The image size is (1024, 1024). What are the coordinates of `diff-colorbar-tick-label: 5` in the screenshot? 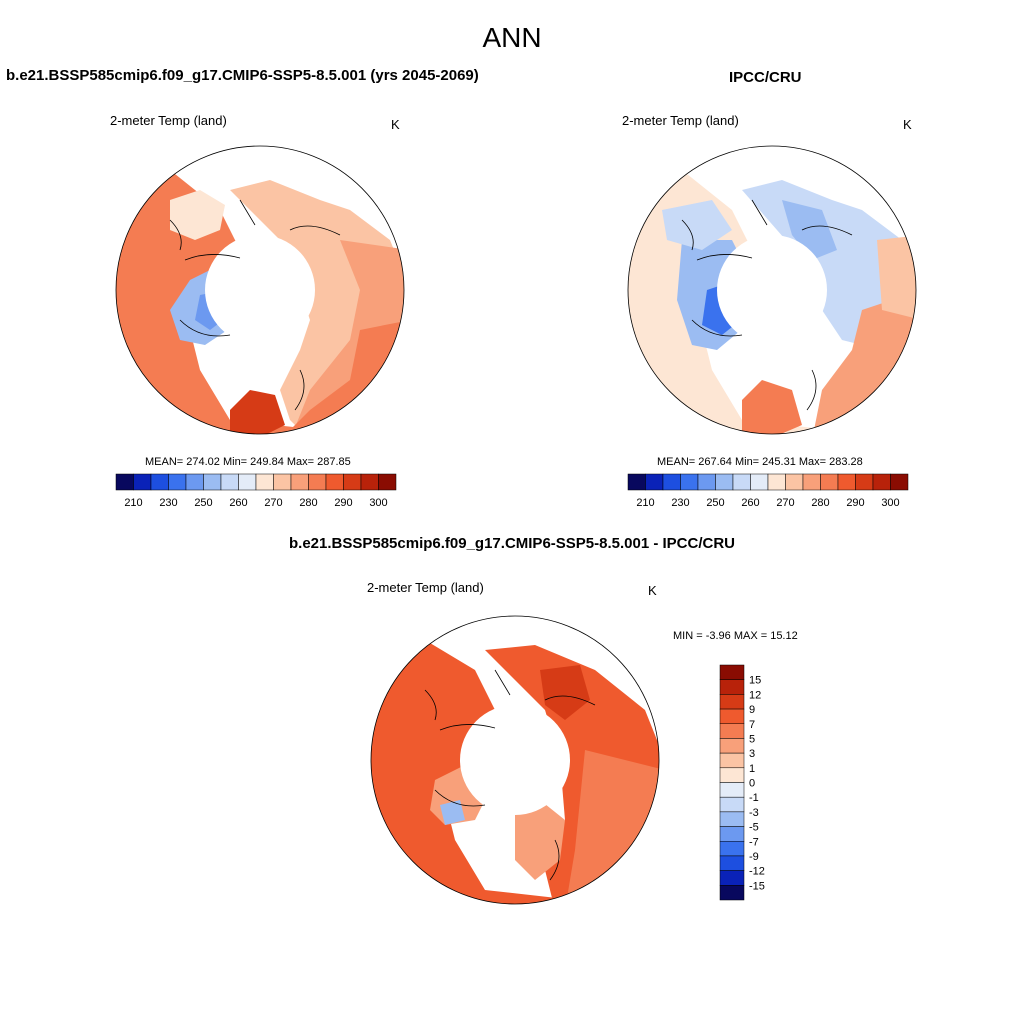 It's located at (752, 739).